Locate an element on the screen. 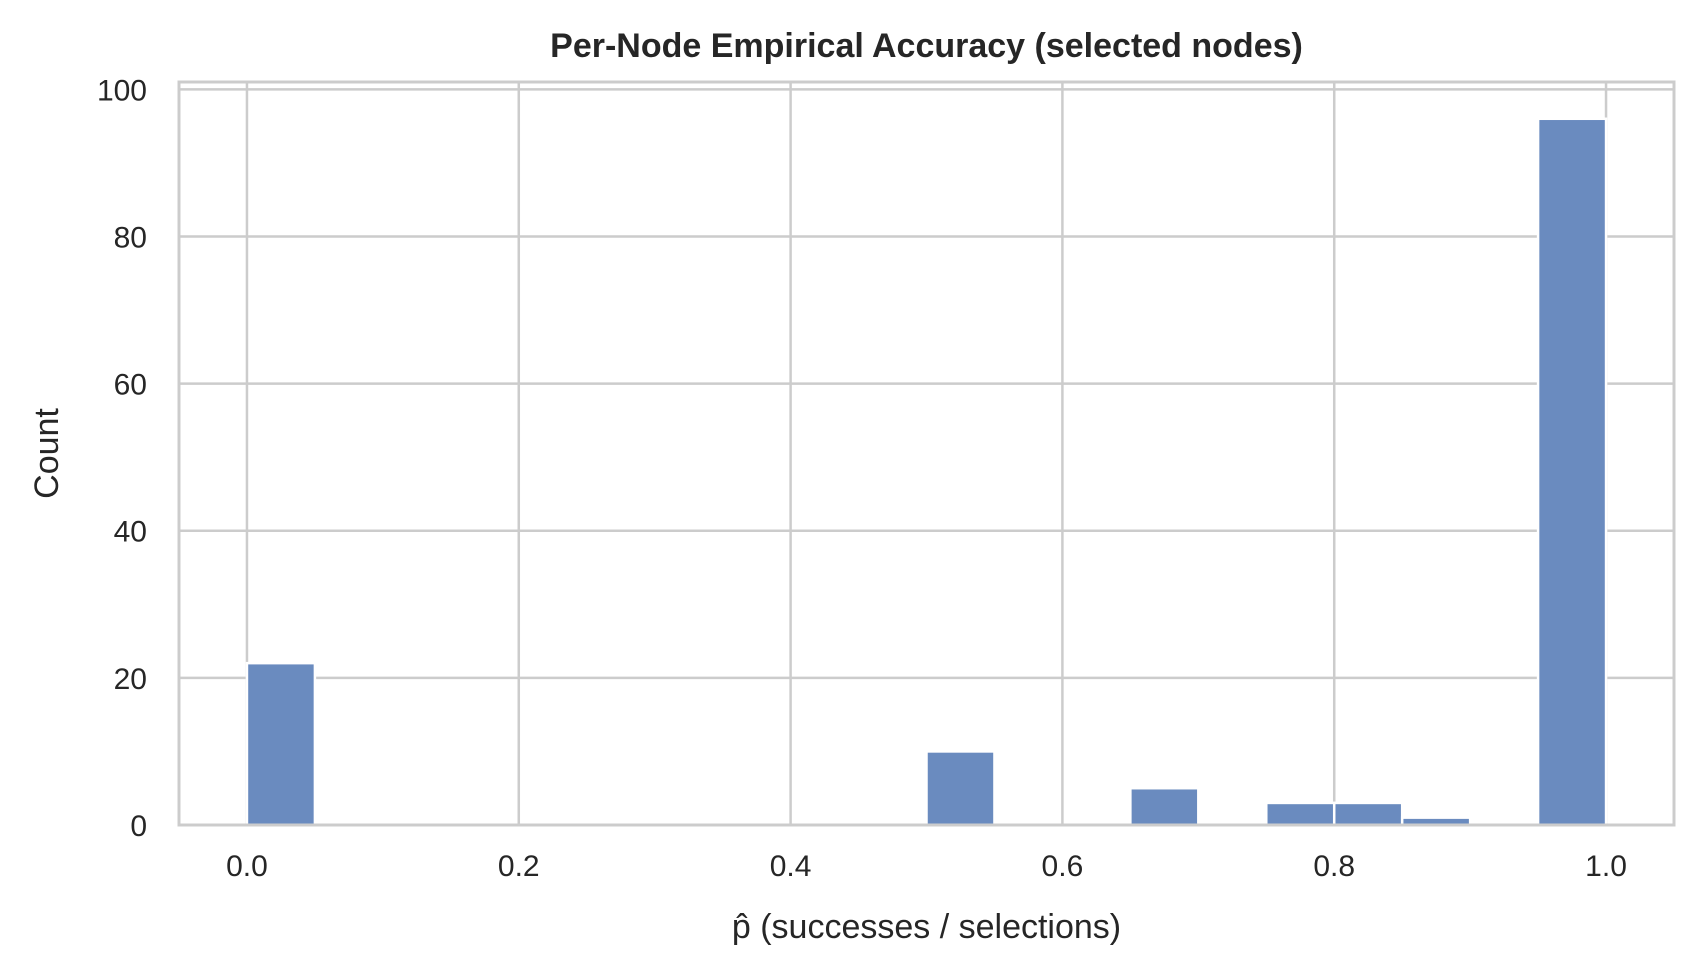  x-tick-label-5: 1.0 is located at coordinates (1606, 866).